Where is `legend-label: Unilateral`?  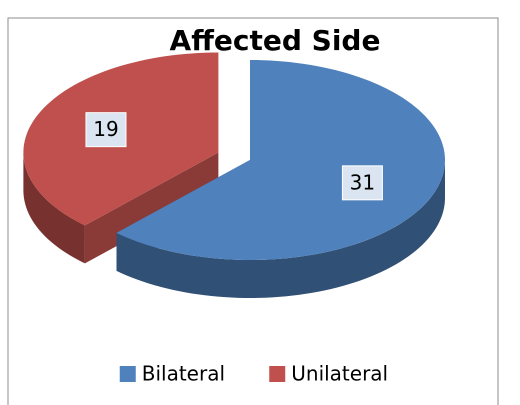
legend-label: Unilateral is located at coordinates (339, 374).